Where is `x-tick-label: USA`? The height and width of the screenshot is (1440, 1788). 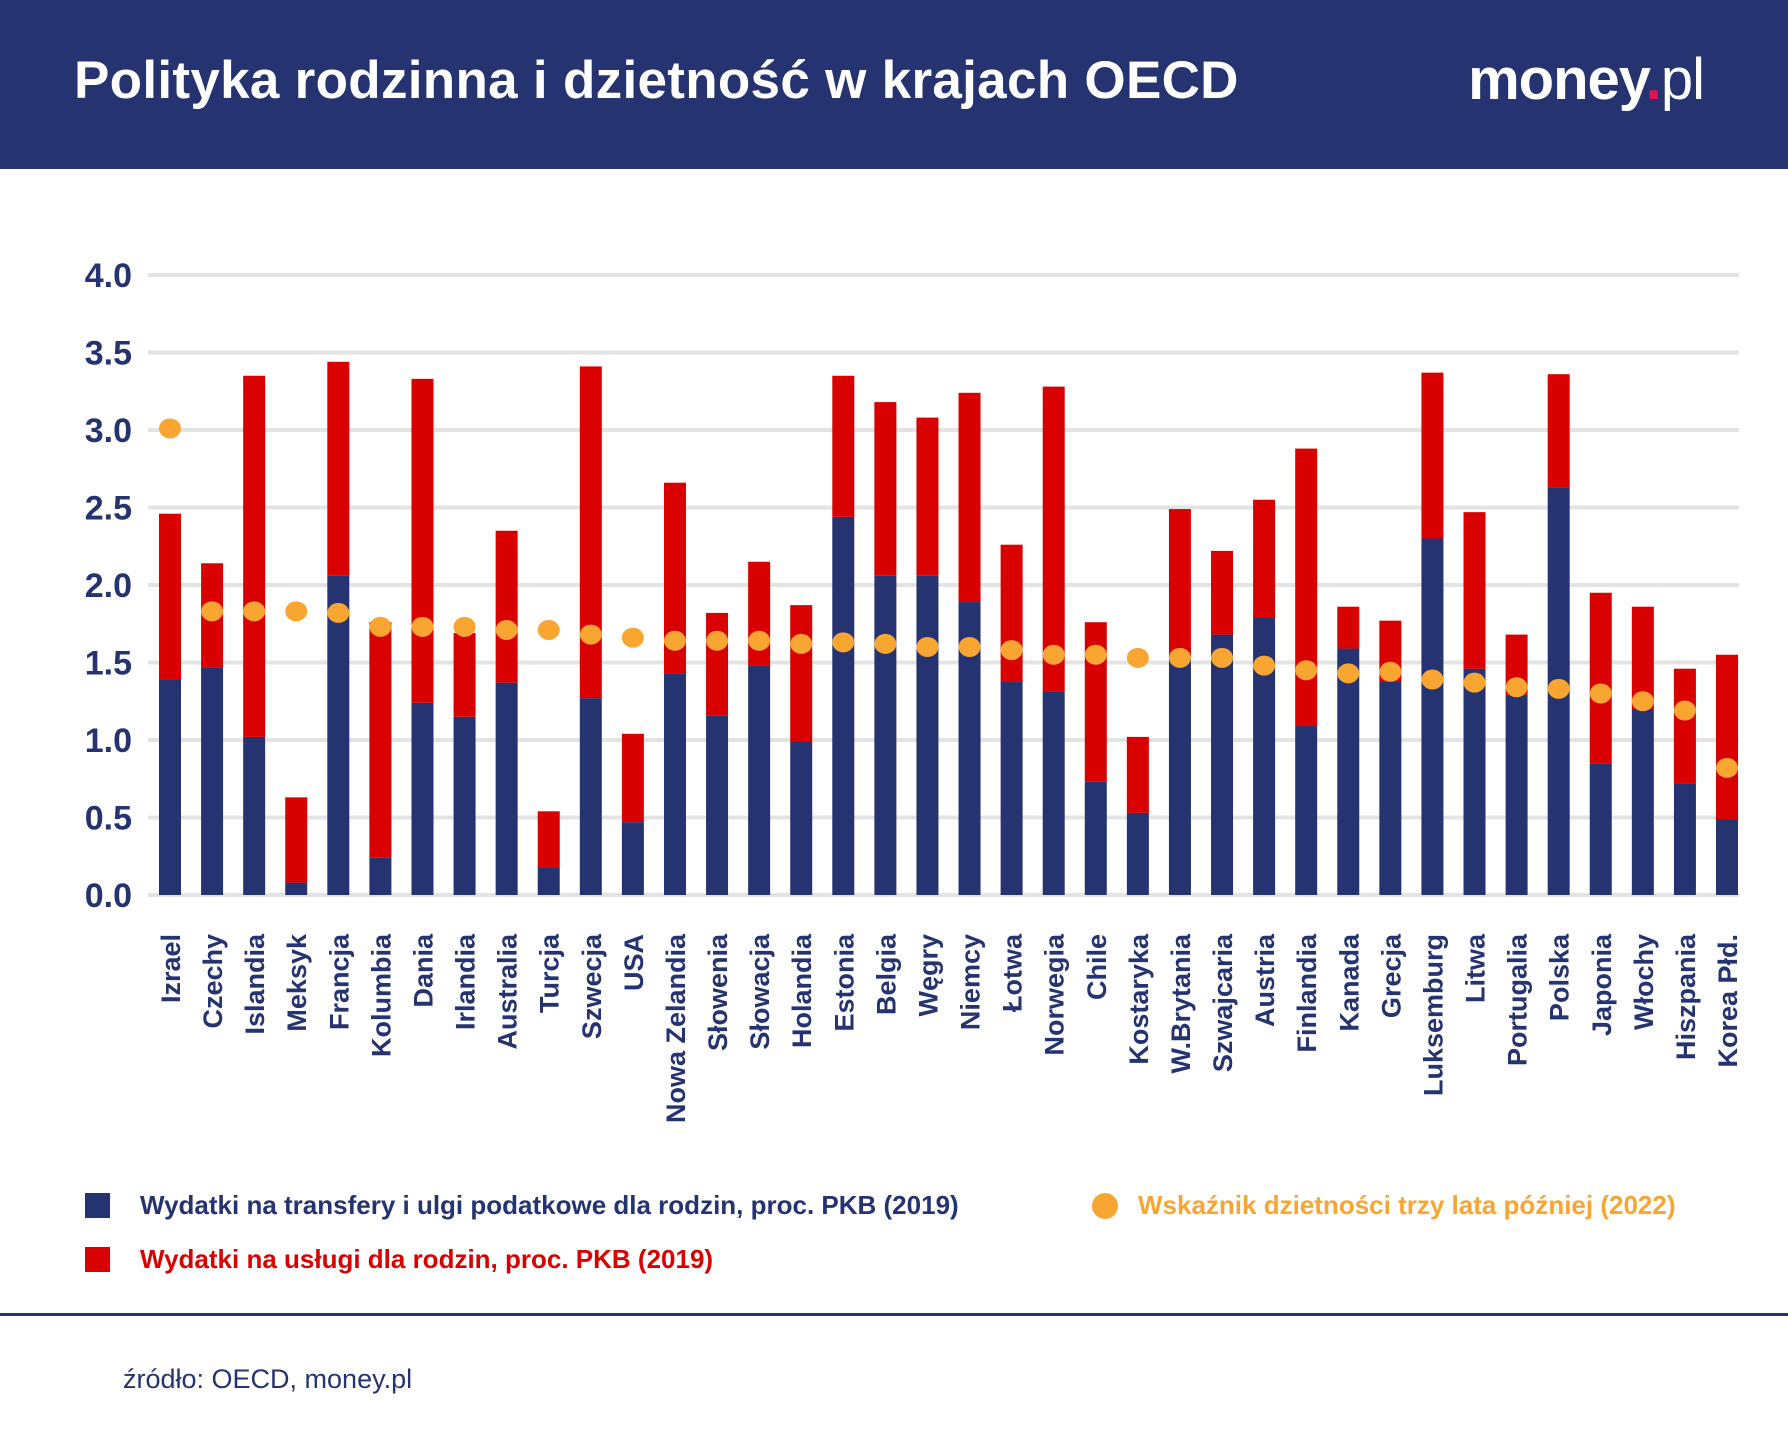
x-tick-label: USA is located at coordinates (634, 962).